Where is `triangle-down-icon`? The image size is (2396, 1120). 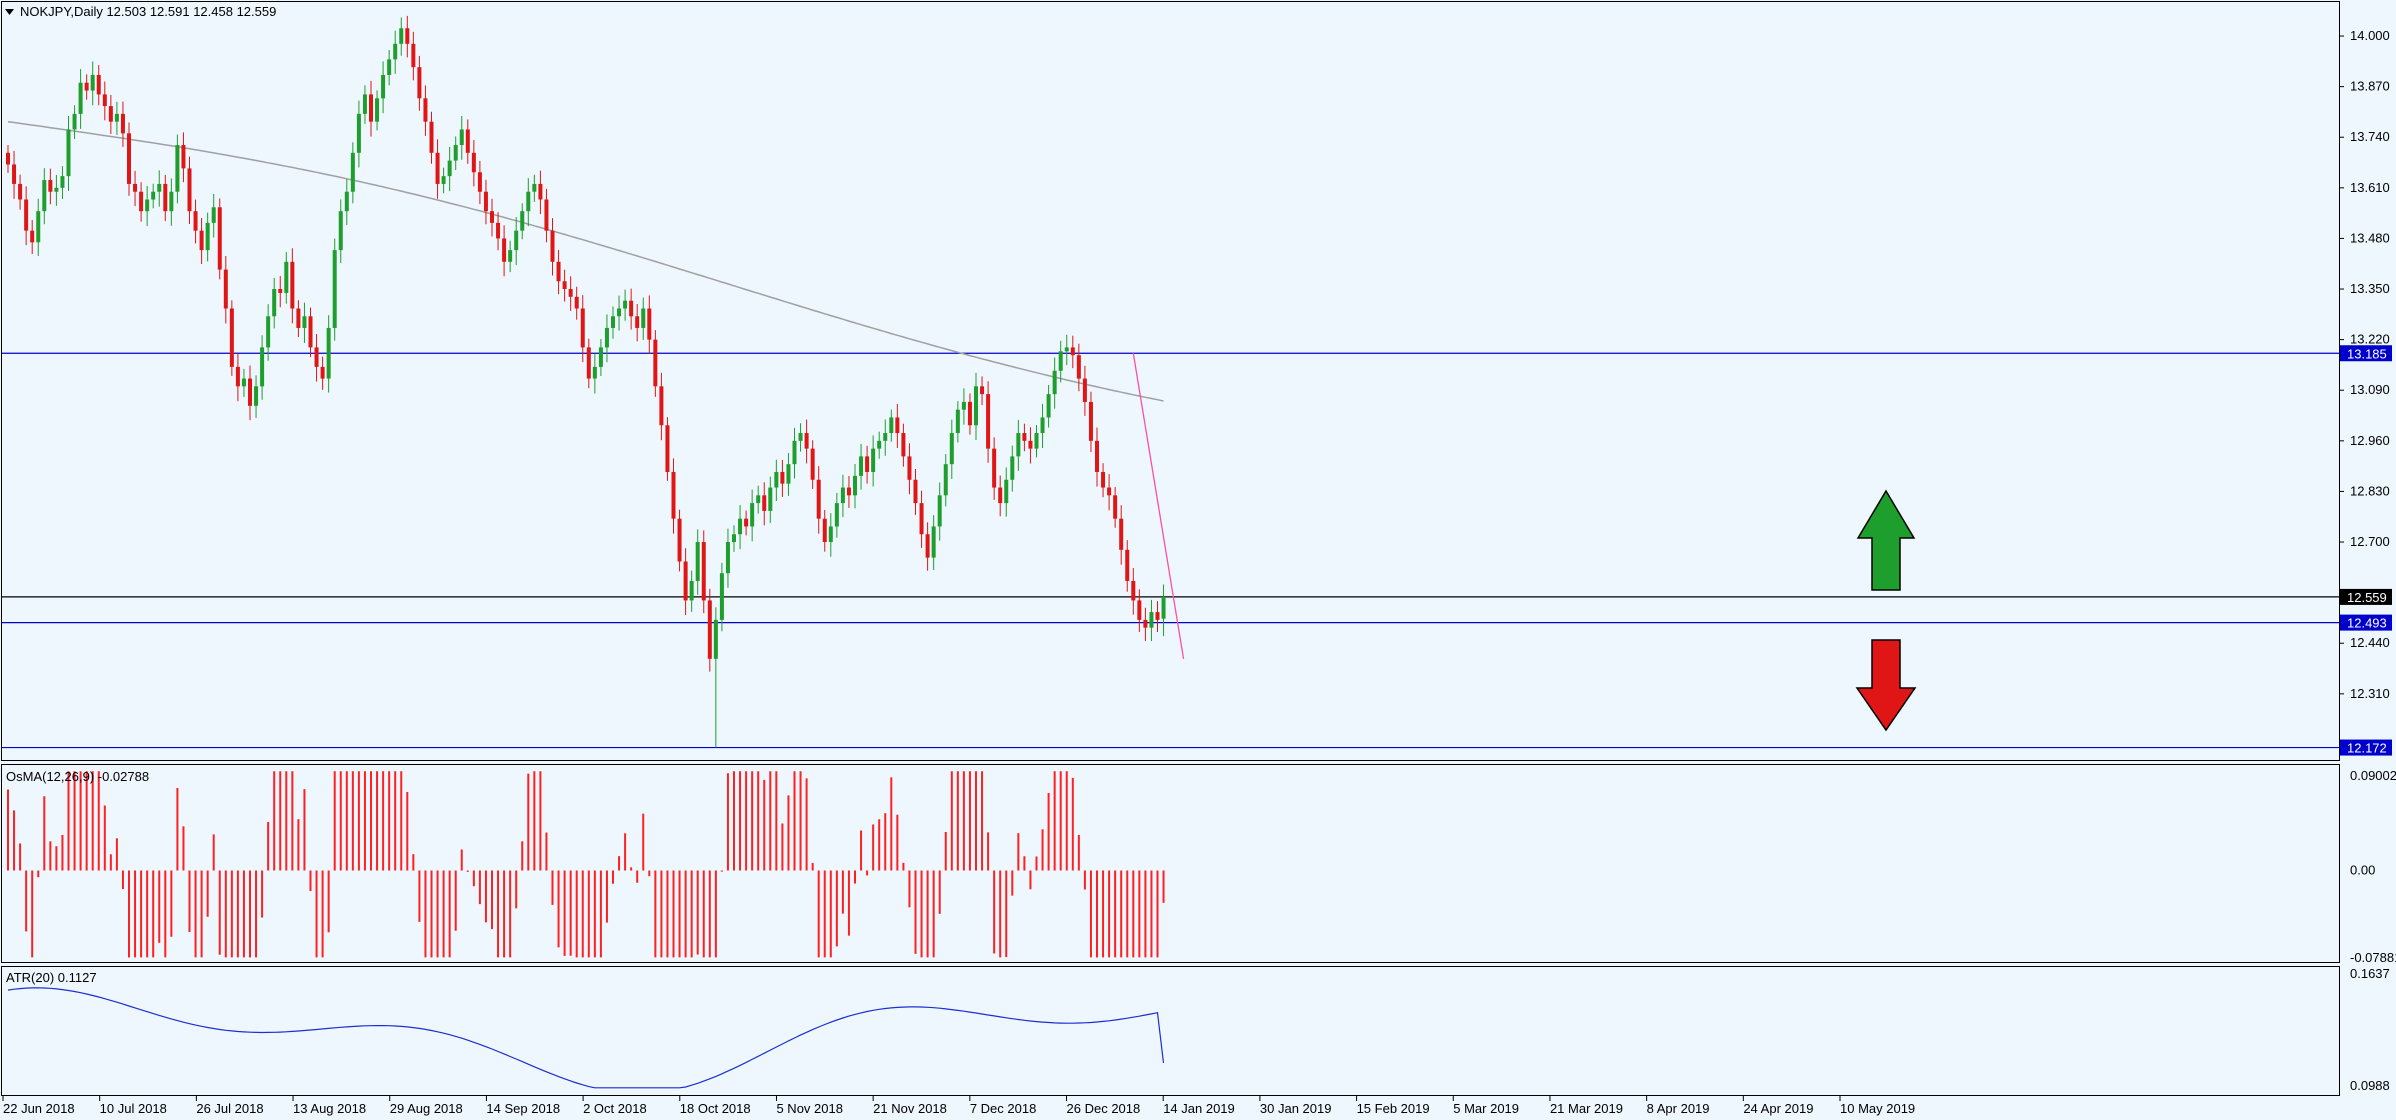
triangle-down-icon is located at coordinates (9, 12).